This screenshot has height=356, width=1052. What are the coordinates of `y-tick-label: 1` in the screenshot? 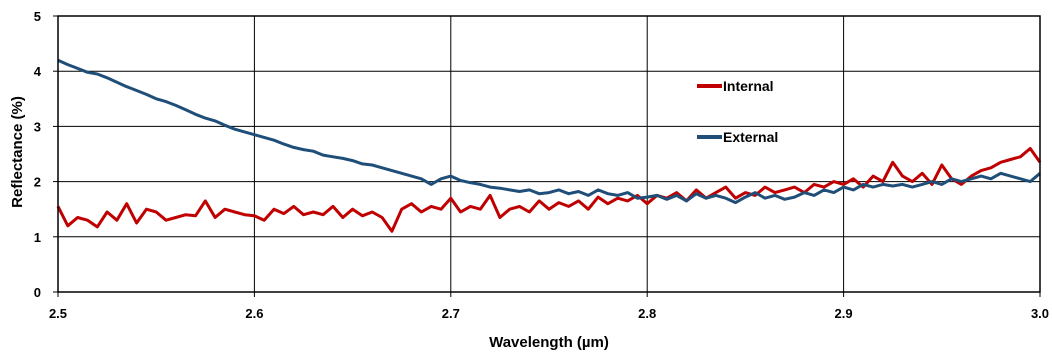 It's located at (37, 237).